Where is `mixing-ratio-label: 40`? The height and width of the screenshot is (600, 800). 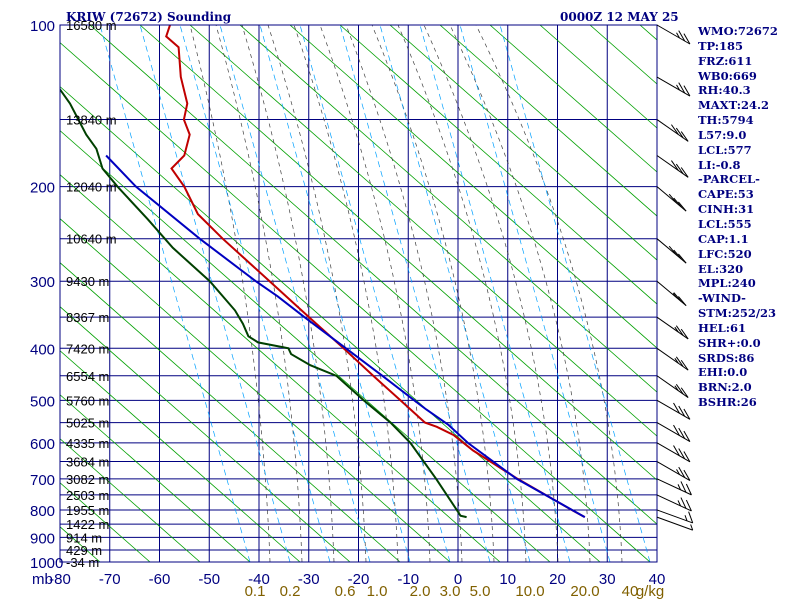 mixing-ratio-label: 40 is located at coordinates (630, 591).